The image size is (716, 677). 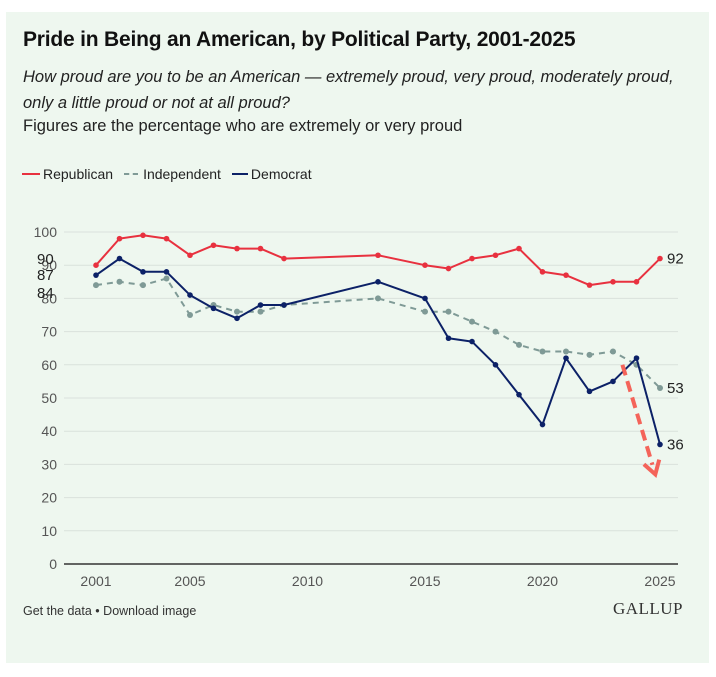 I want to click on x-tick-label: 2025, so click(x=659, y=581).